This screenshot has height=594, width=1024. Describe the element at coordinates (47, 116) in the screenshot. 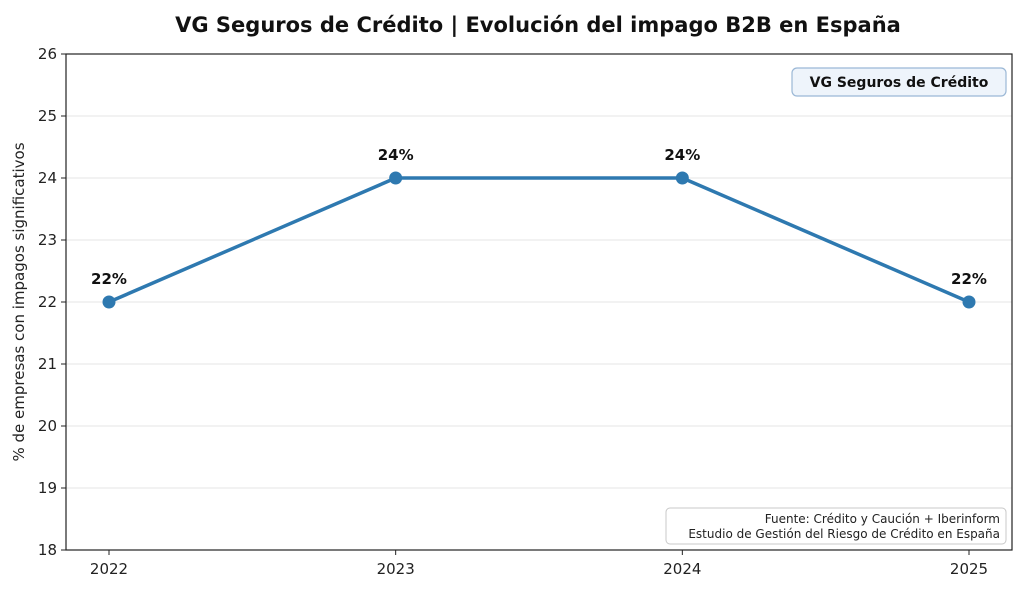

I see `y-tick-label: 25` at that location.